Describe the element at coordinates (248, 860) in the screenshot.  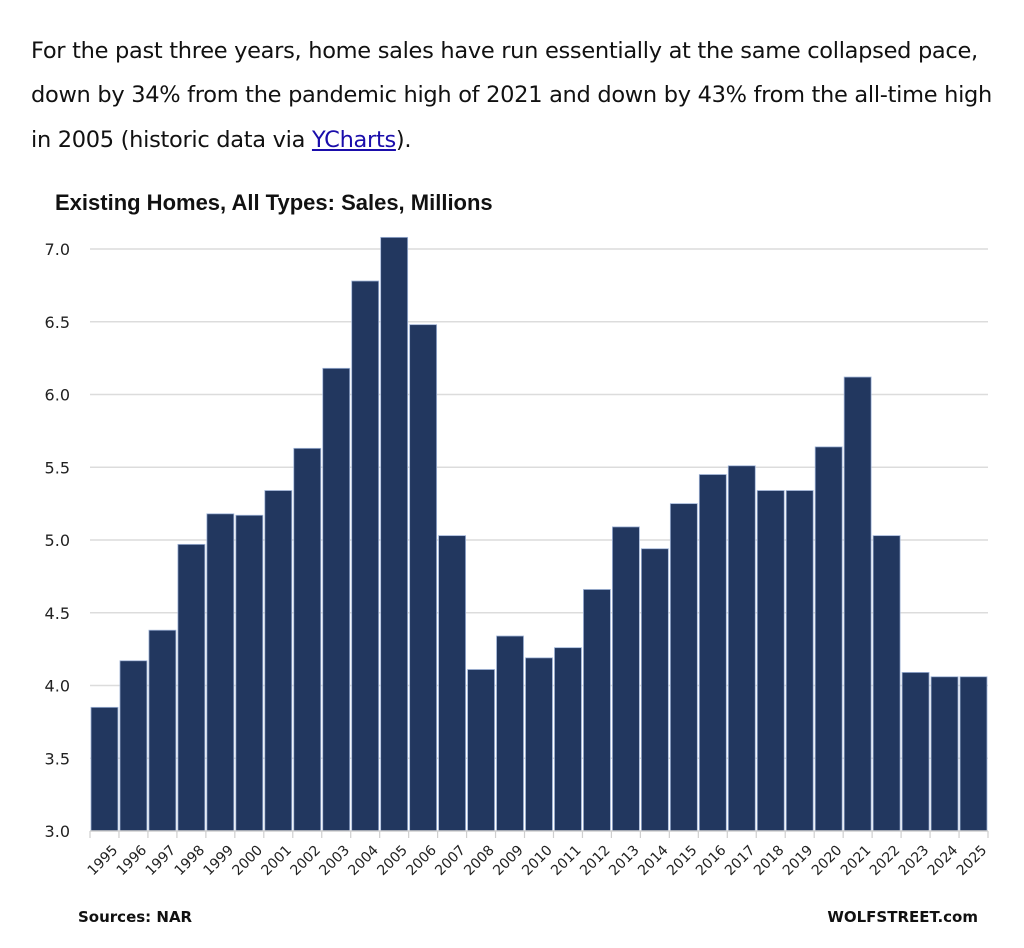
I see `x-tick-label: 2000` at that location.